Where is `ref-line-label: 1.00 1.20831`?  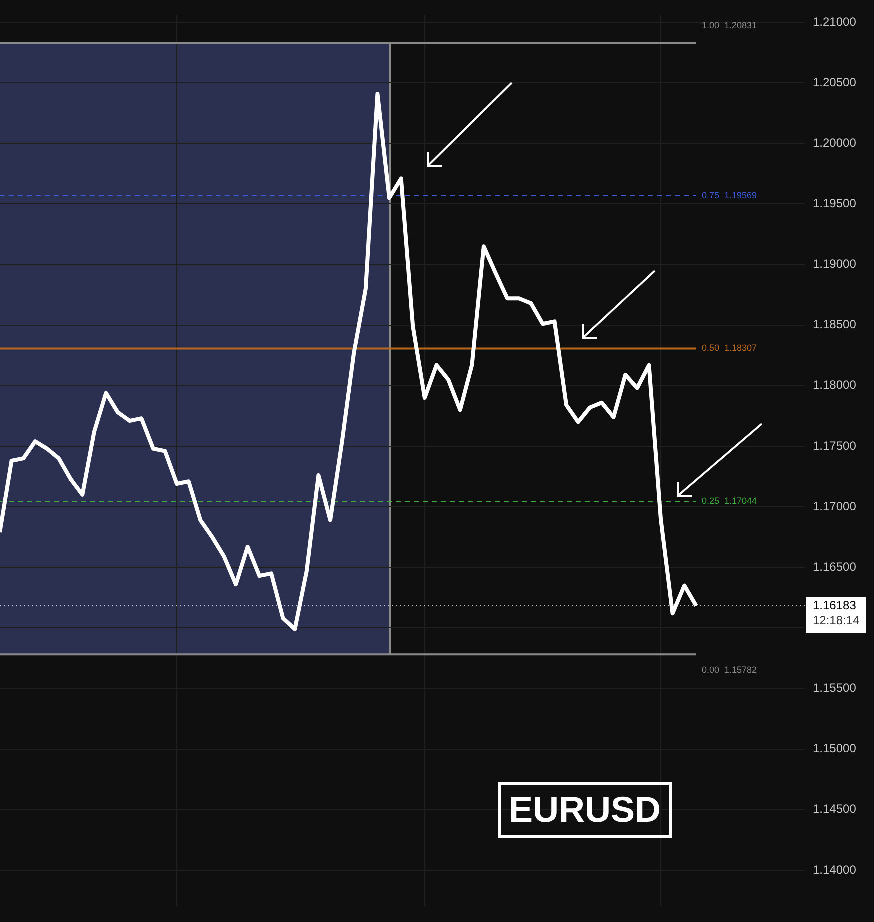
ref-line-label: 1.00 1.20831 is located at coordinates (729, 25).